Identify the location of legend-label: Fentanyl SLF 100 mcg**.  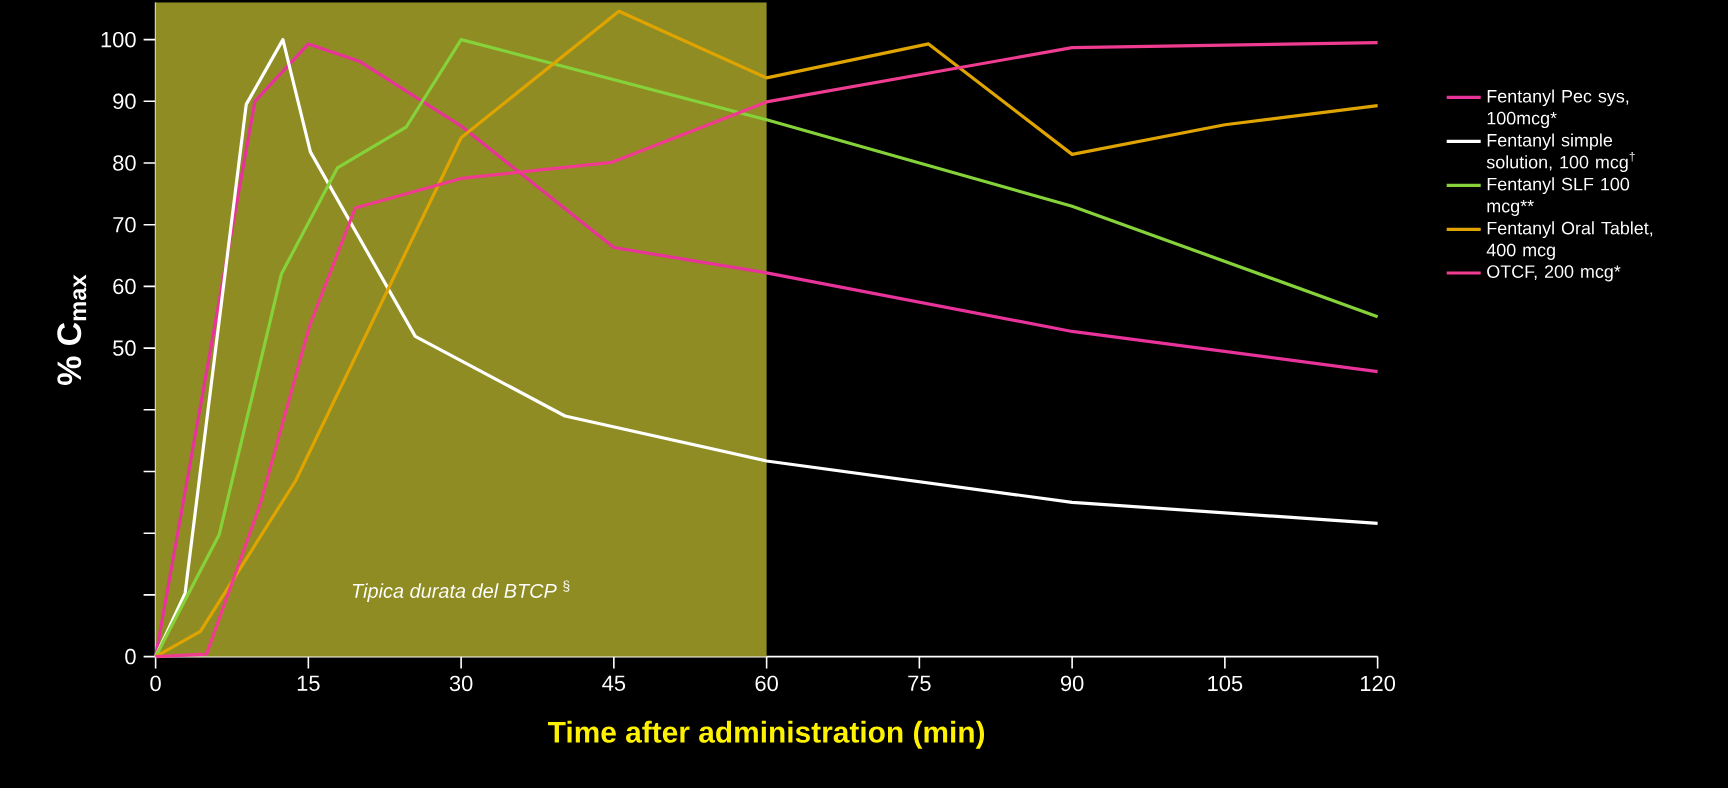
(1558, 196).